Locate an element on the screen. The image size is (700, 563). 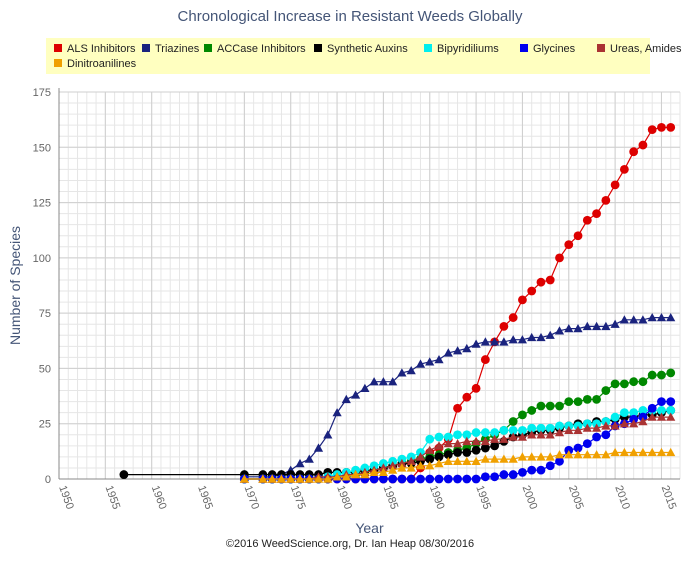
y-tick-label: 50 is located at coordinates (45, 369).